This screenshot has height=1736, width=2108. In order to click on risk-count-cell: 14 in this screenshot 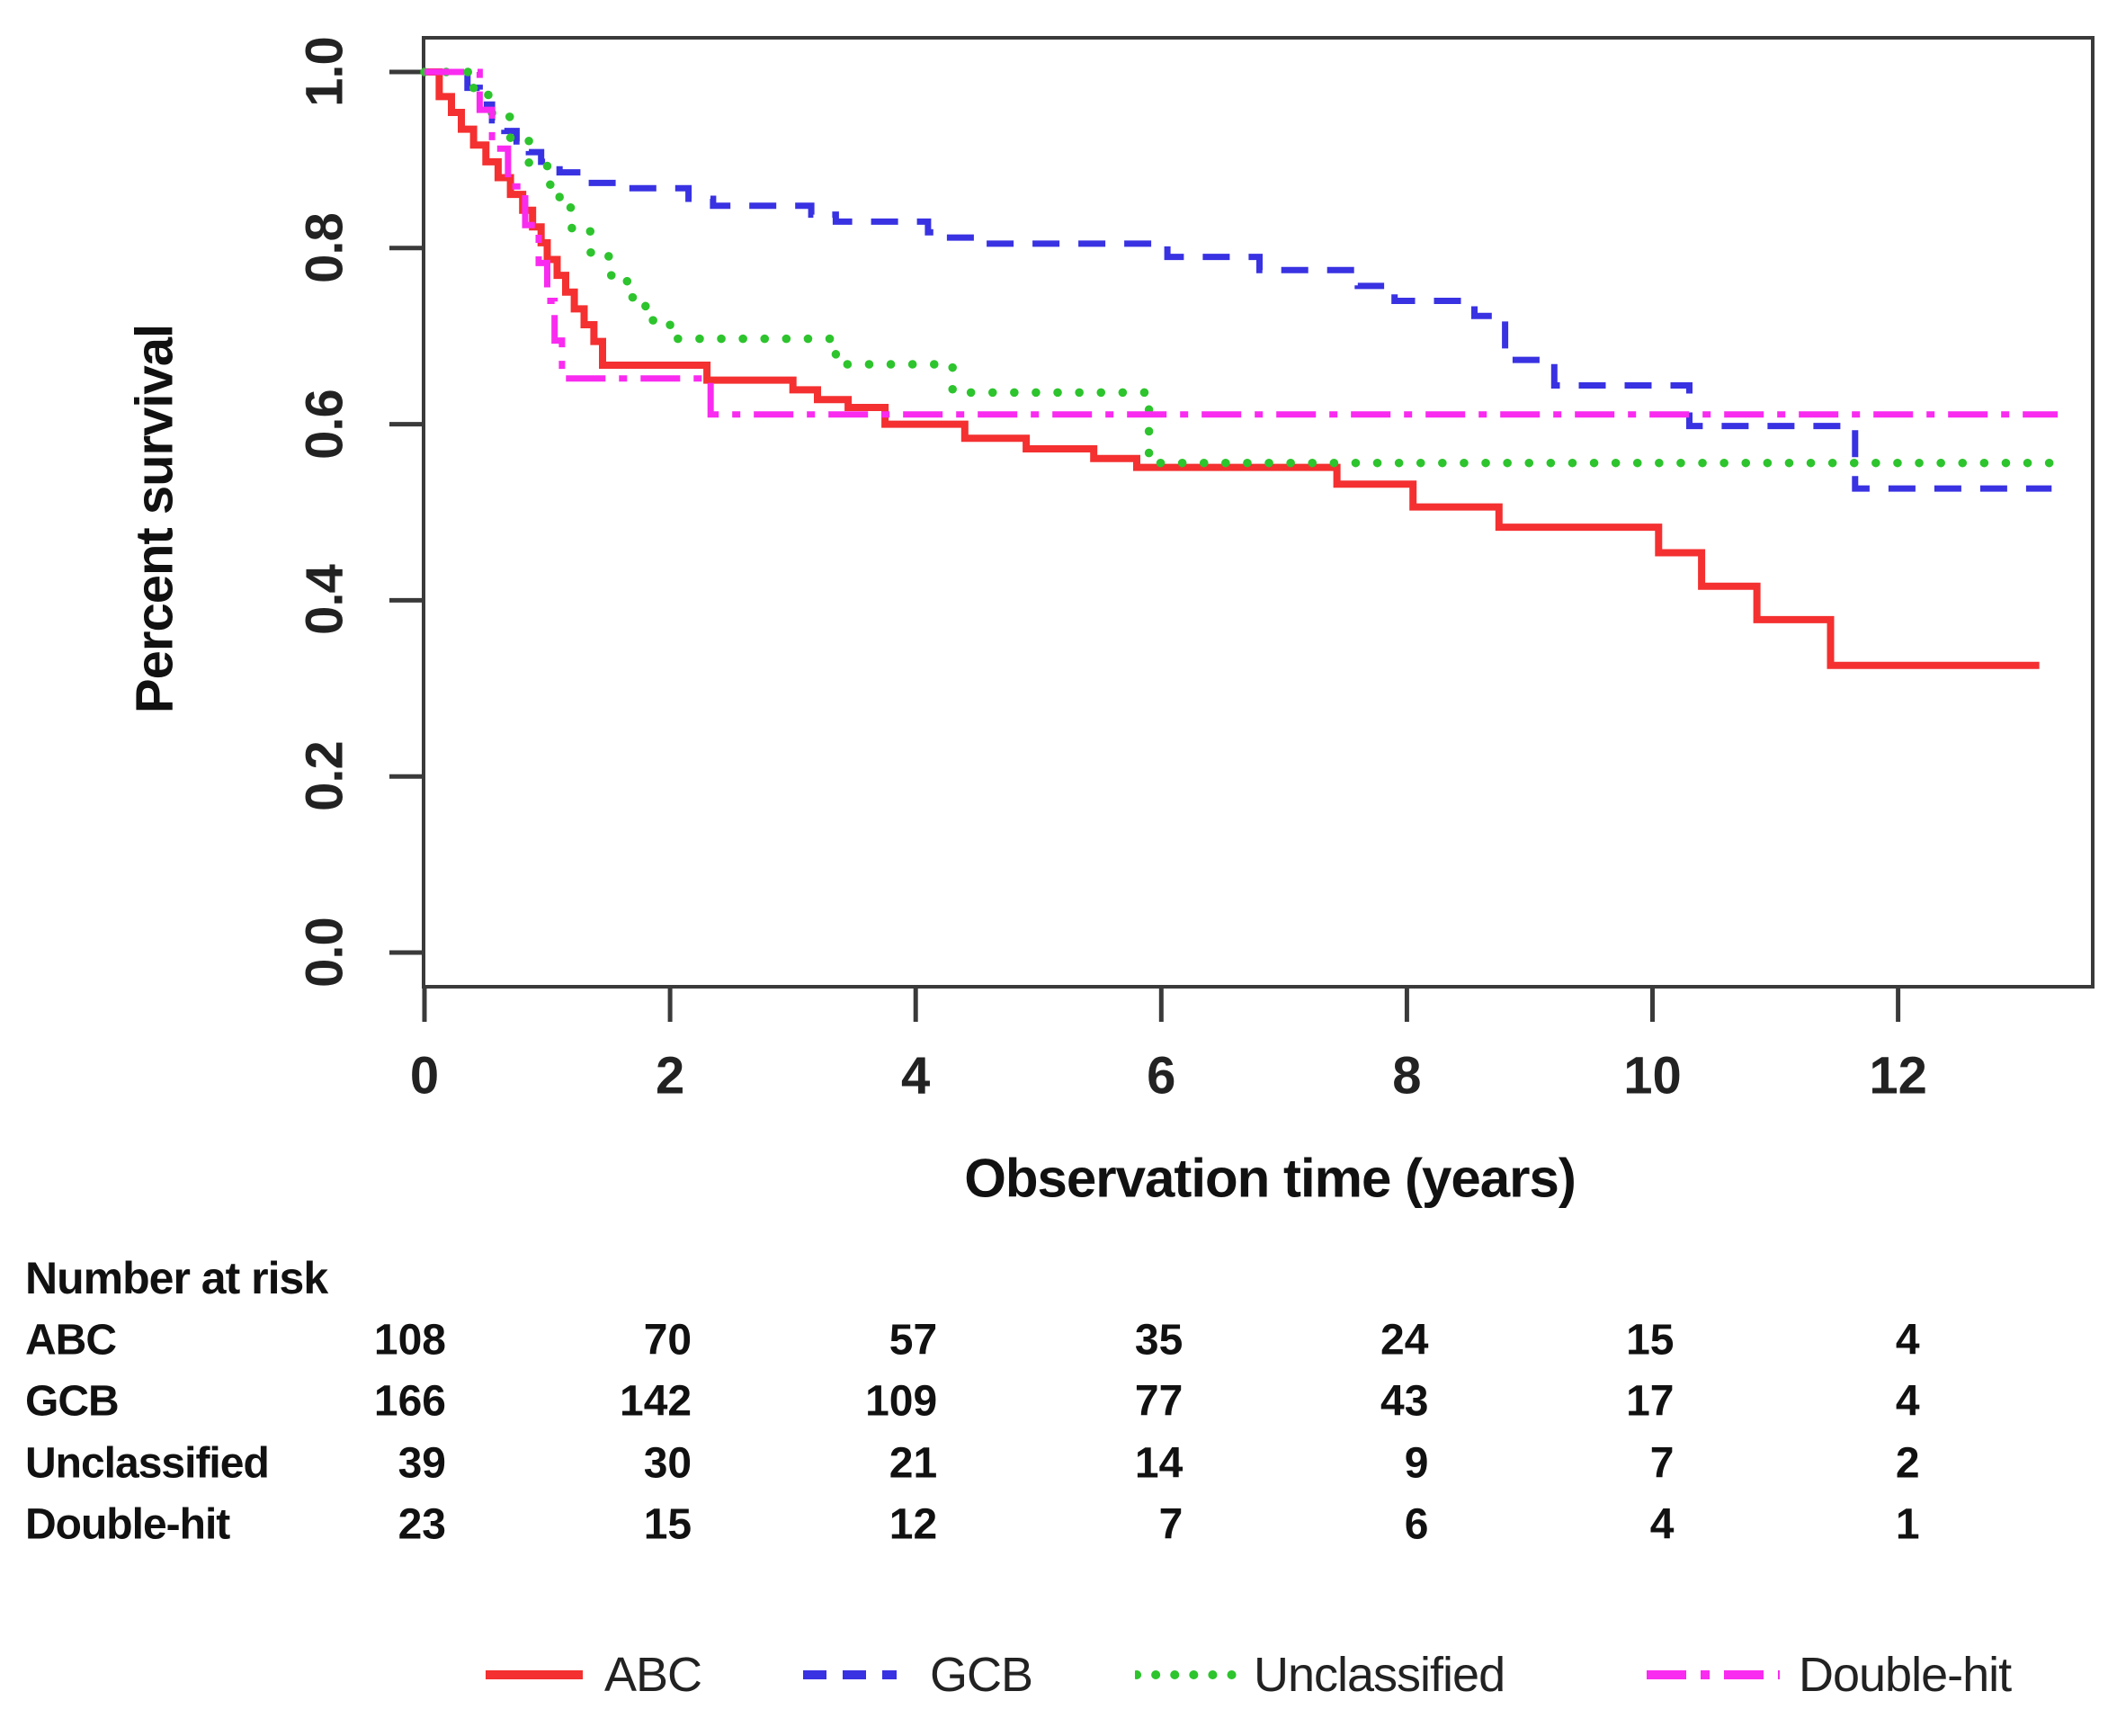, I will do `click(1159, 1463)`.